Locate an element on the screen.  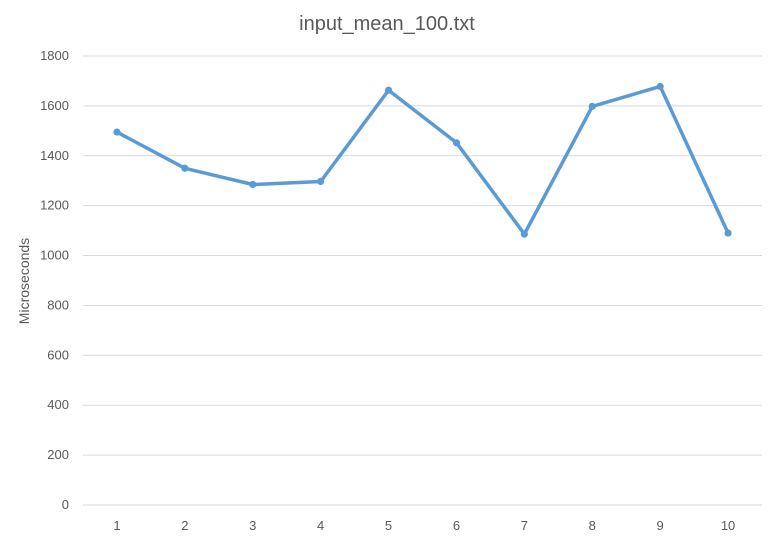
y-tick-label: 1800 is located at coordinates (54, 55).